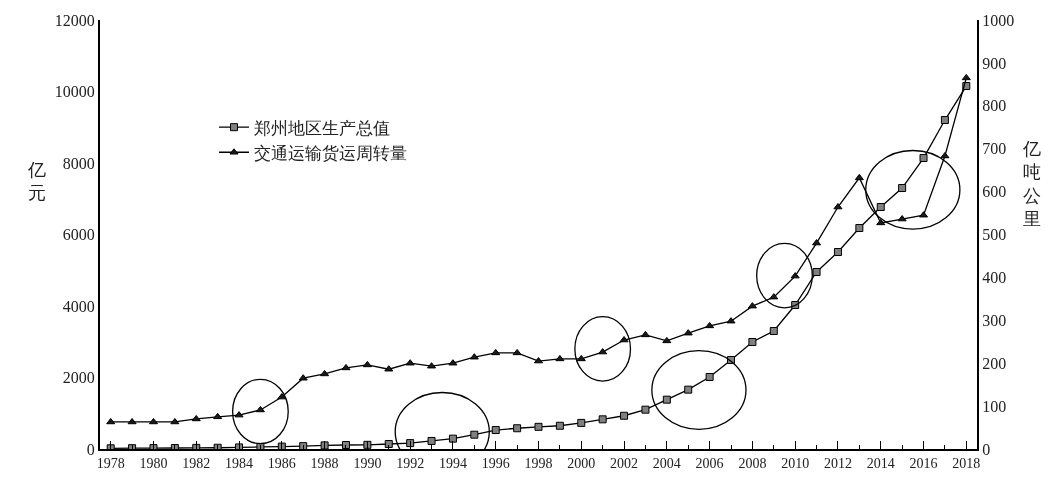 The width and height of the screenshot is (1049, 481). I want to click on legend-label: 郑州地区生产总值, so click(322, 127).